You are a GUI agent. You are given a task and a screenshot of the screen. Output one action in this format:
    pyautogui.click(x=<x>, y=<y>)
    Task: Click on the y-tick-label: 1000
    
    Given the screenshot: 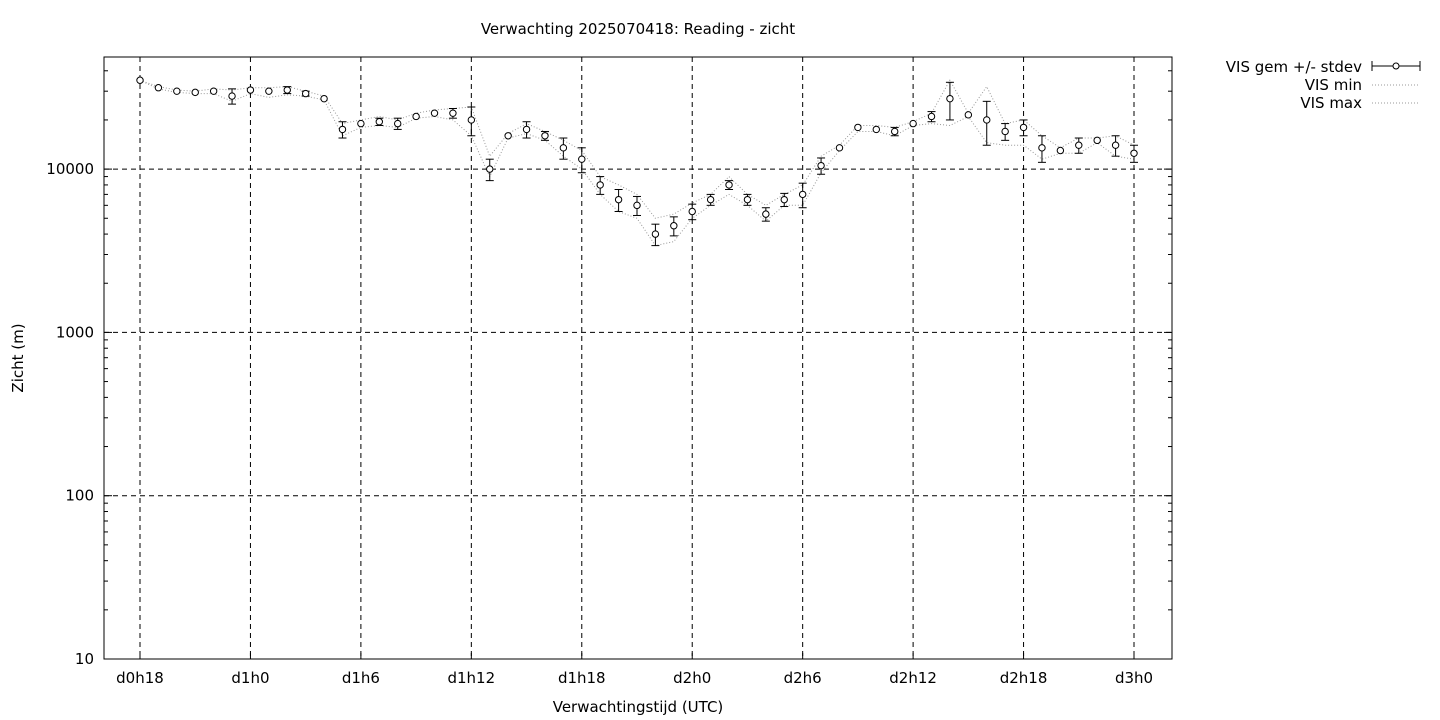 What is the action you would take?
    pyautogui.click(x=75, y=332)
    